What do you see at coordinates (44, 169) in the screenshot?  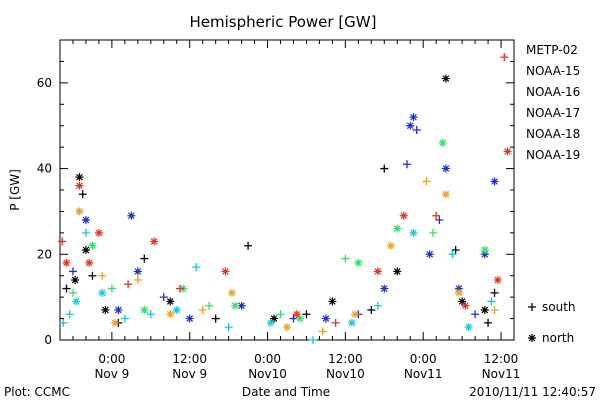 I see `y-tick-label: 40` at bounding box center [44, 169].